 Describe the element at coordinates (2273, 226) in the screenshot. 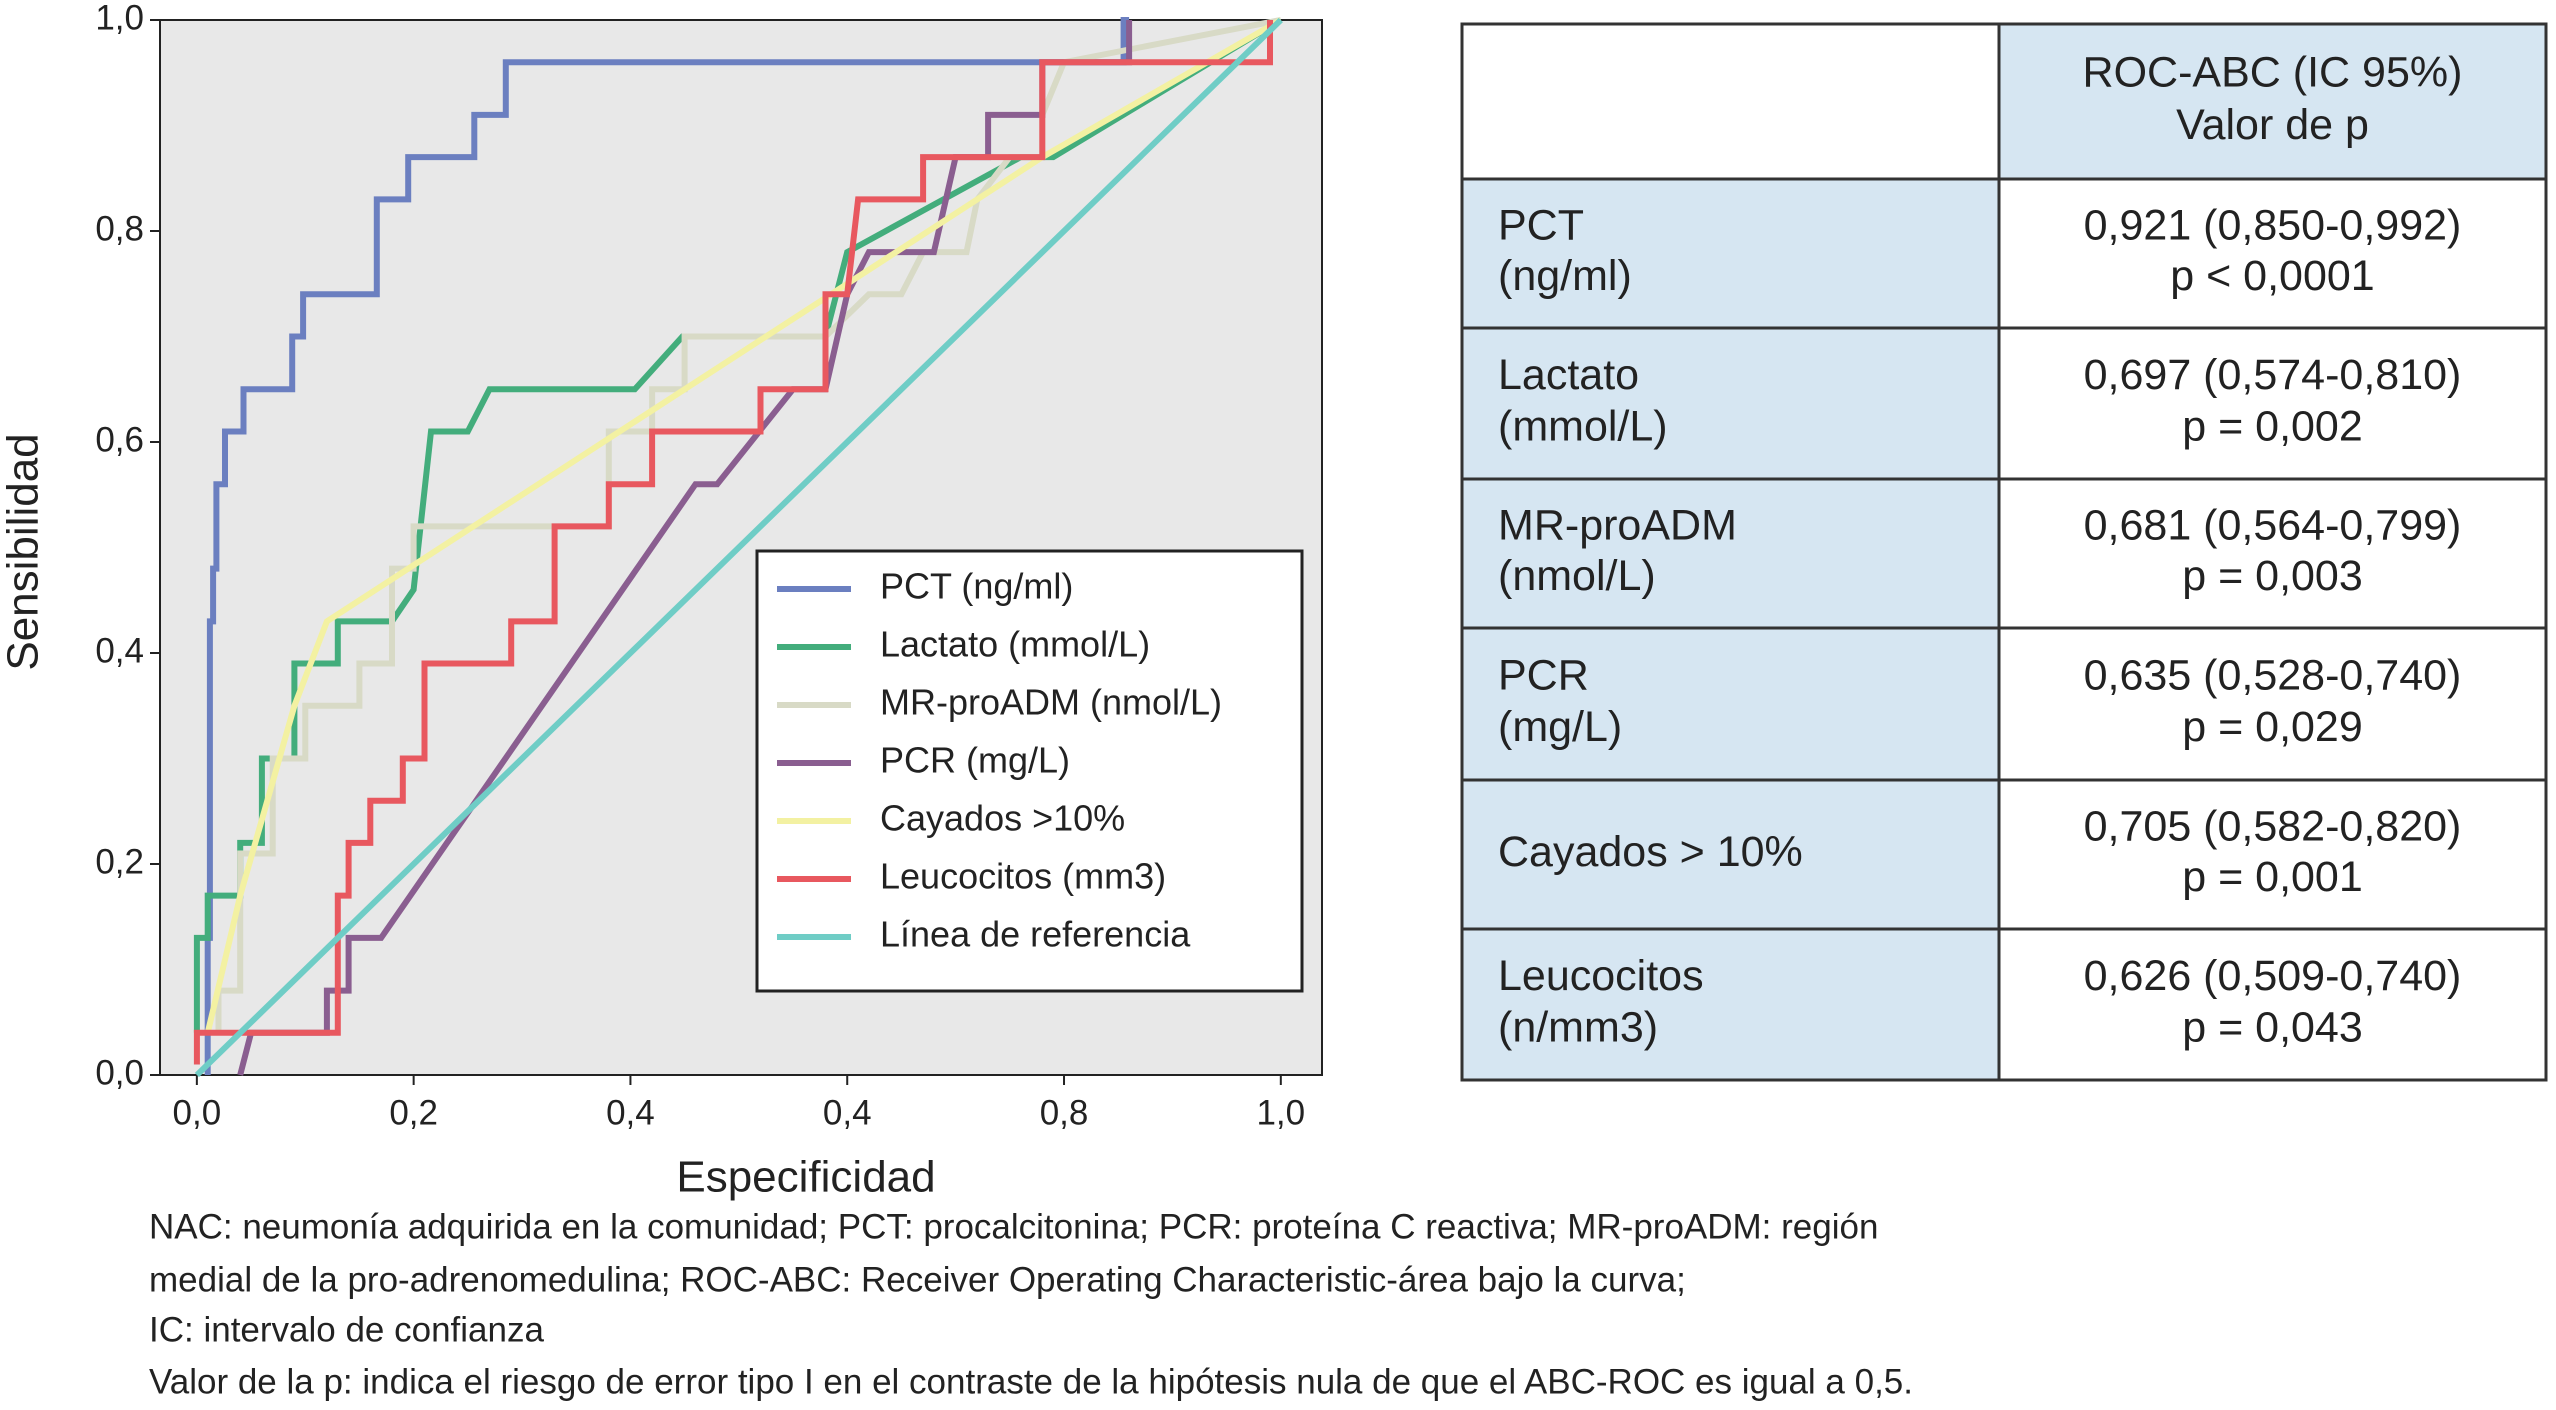

I see `auc-value: 0,921 (0,850-0,992)` at that location.